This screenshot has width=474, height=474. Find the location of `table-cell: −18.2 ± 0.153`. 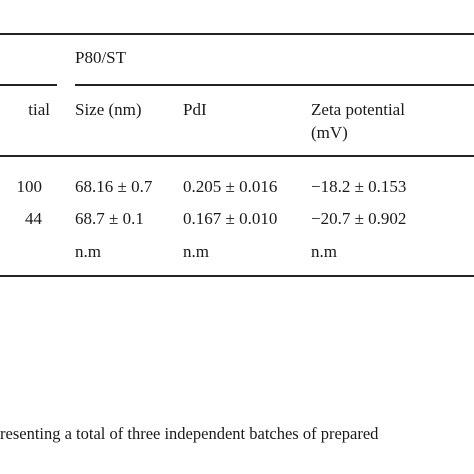

table-cell: −18.2 ± 0.153 is located at coordinates (359, 186).